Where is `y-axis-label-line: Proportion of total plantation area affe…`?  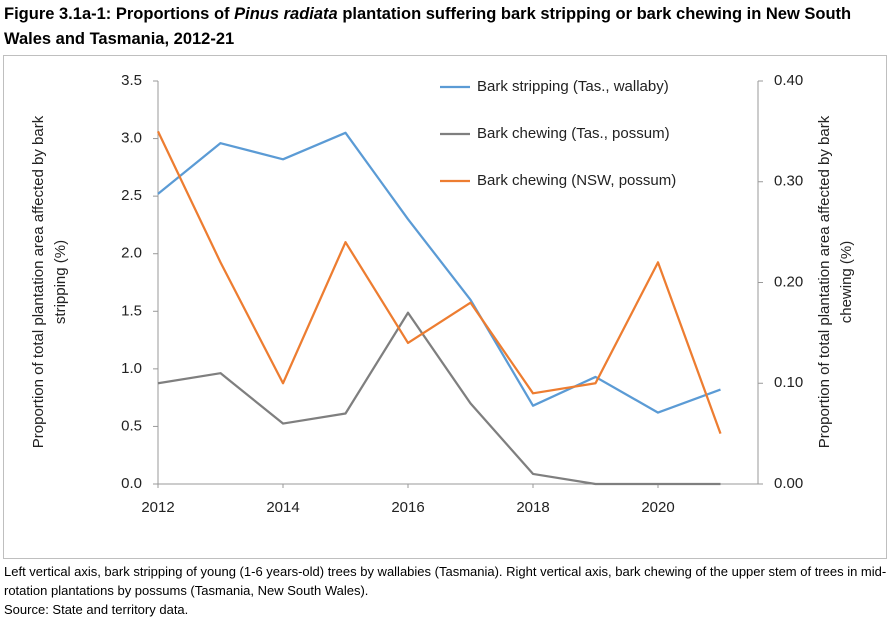 y-axis-label-line: Proportion of total plantation area affe… is located at coordinates (38, 281).